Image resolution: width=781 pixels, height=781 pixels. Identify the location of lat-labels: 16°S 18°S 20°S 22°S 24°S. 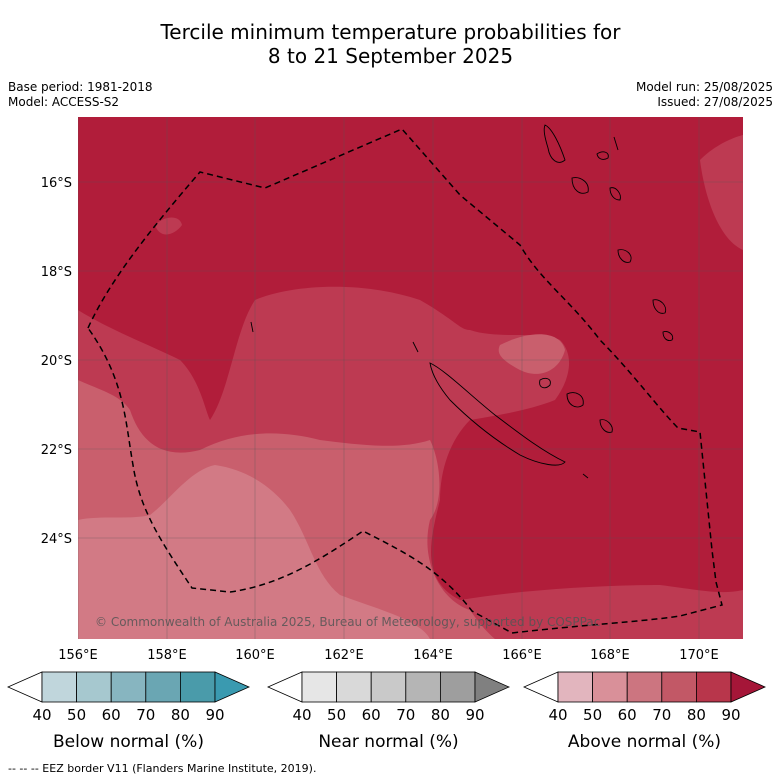
(56, 361).